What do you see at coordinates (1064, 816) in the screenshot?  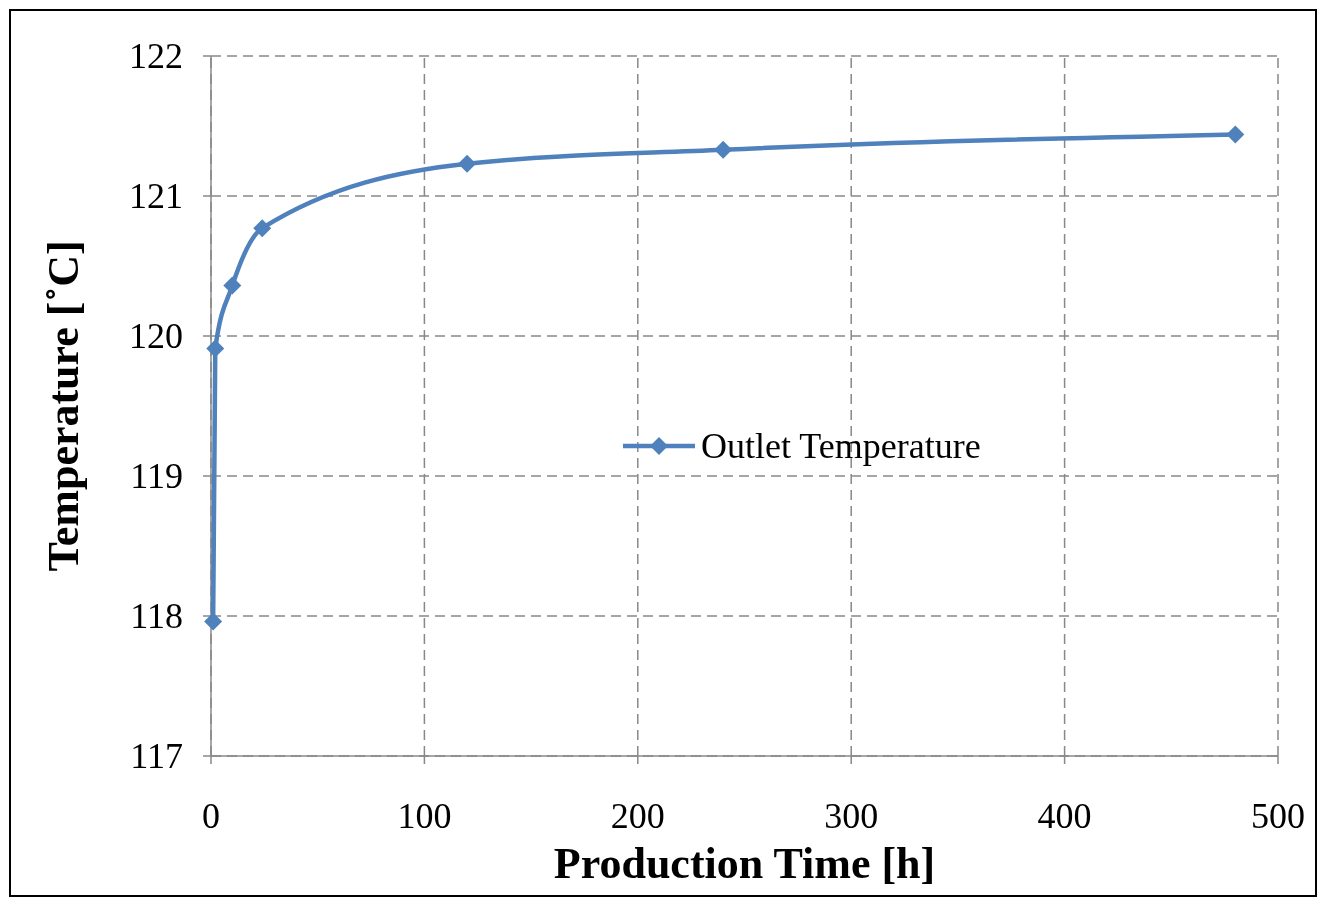 I see `x-tick-label: 400` at bounding box center [1064, 816].